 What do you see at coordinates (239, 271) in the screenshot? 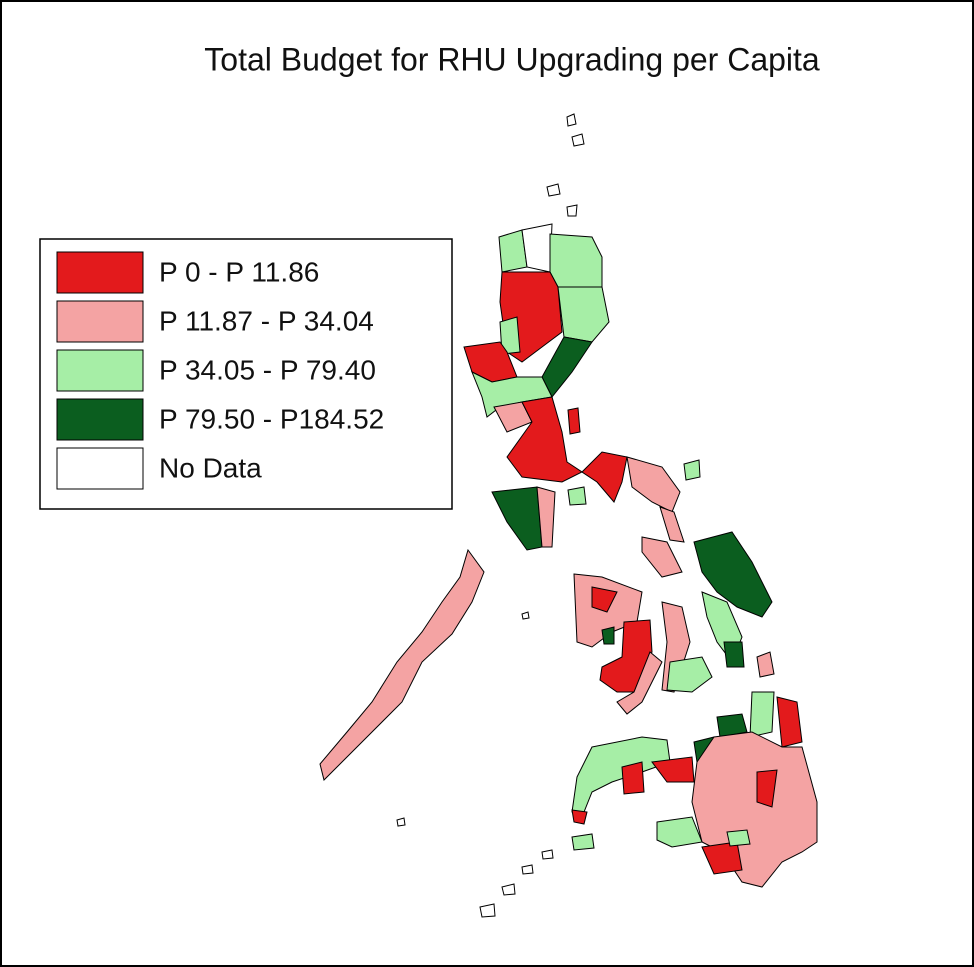
I see `legend-label: P 0 - P 11.86` at bounding box center [239, 271].